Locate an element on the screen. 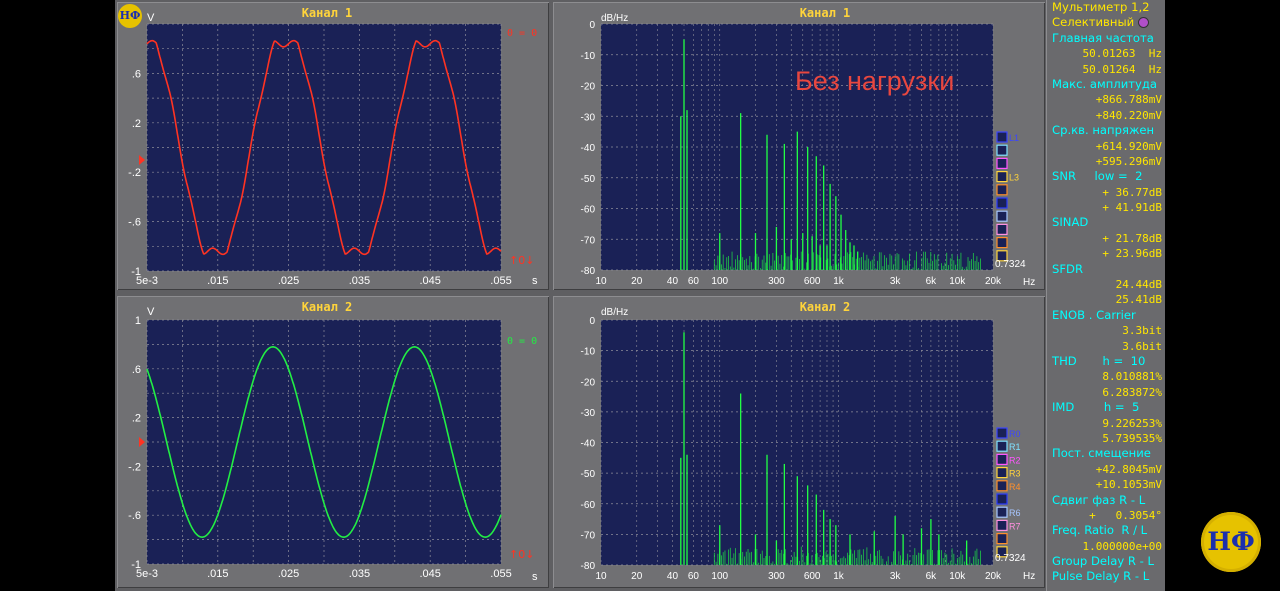  legend-label: L3 is located at coordinates (1014, 178).